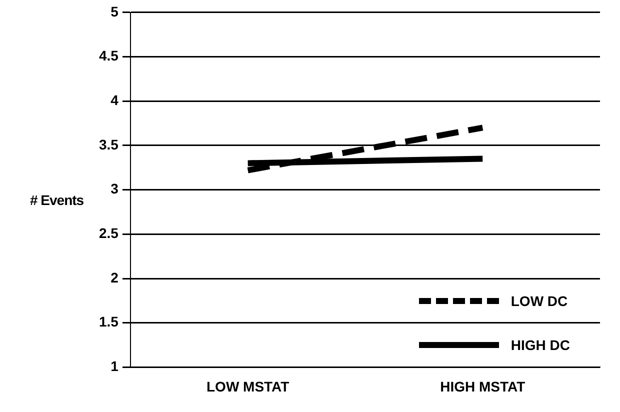 The image size is (620, 412). Describe the element at coordinates (114, 11) in the screenshot. I see `y-tick-label: 5` at that location.